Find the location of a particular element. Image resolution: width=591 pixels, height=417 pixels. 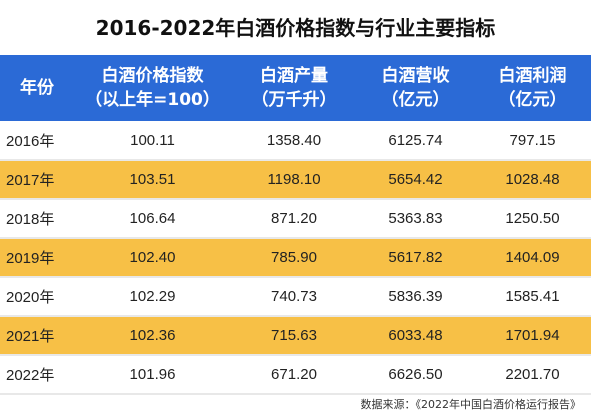

cell-year: 2022年 is located at coordinates (37, 375).